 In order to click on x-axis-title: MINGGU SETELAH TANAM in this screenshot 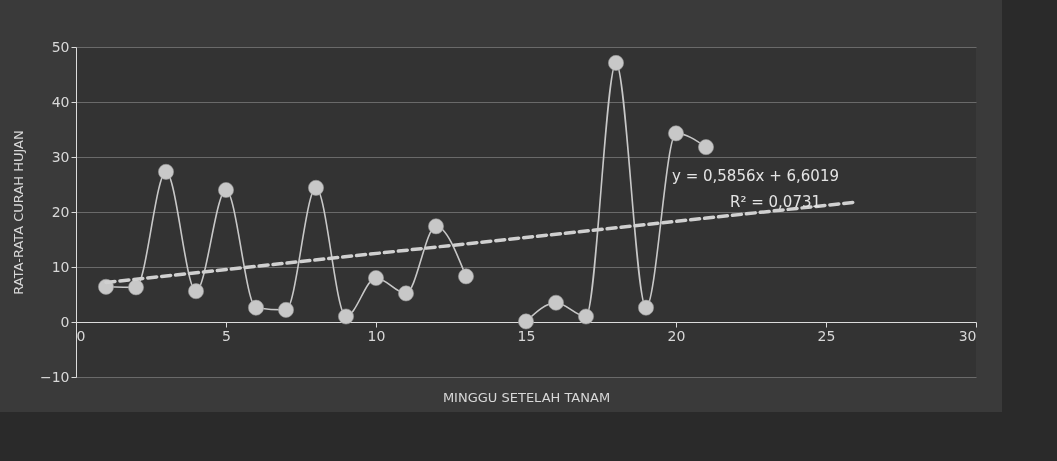, I will do `click(526, 397)`.